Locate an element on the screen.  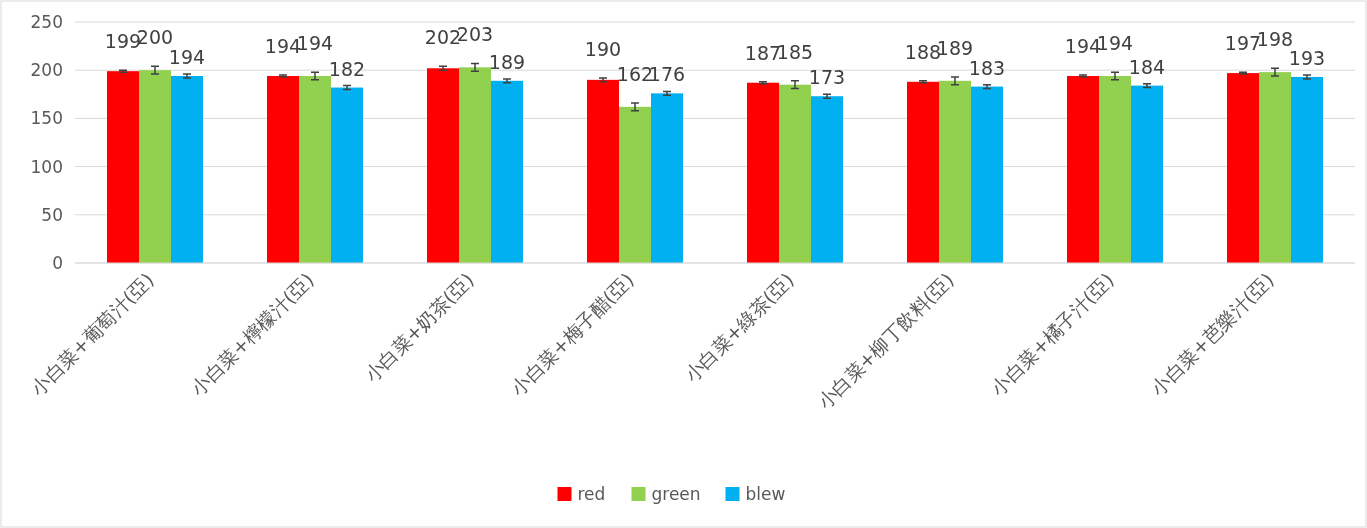
x-tick-label: 小白菜+梅子醋(亞) is located at coordinates (572, 334).